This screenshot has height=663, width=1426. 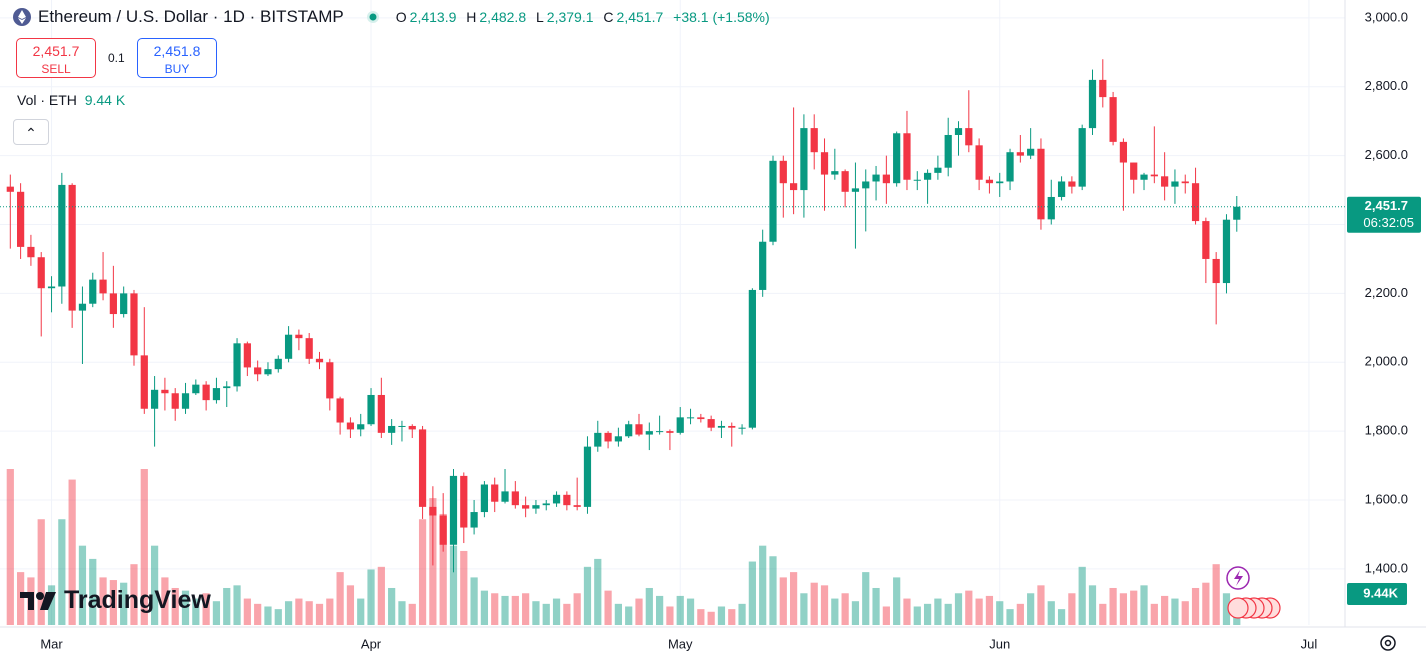 What do you see at coordinates (1238, 608) in the screenshot?
I see `news-flag` at bounding box center [1238, 608].